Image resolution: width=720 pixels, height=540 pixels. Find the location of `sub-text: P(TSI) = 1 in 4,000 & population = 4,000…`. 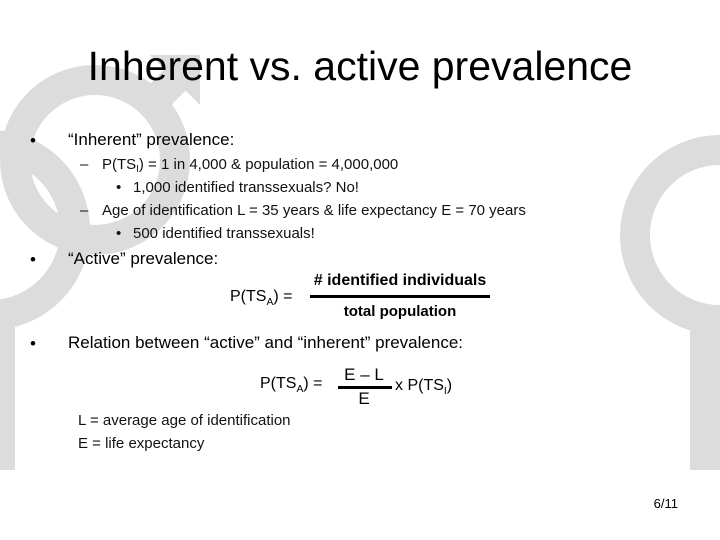

sub-text: P(TSI) = 1 in 4,000 & population = 4,000… is located at coordinates (250, 166).